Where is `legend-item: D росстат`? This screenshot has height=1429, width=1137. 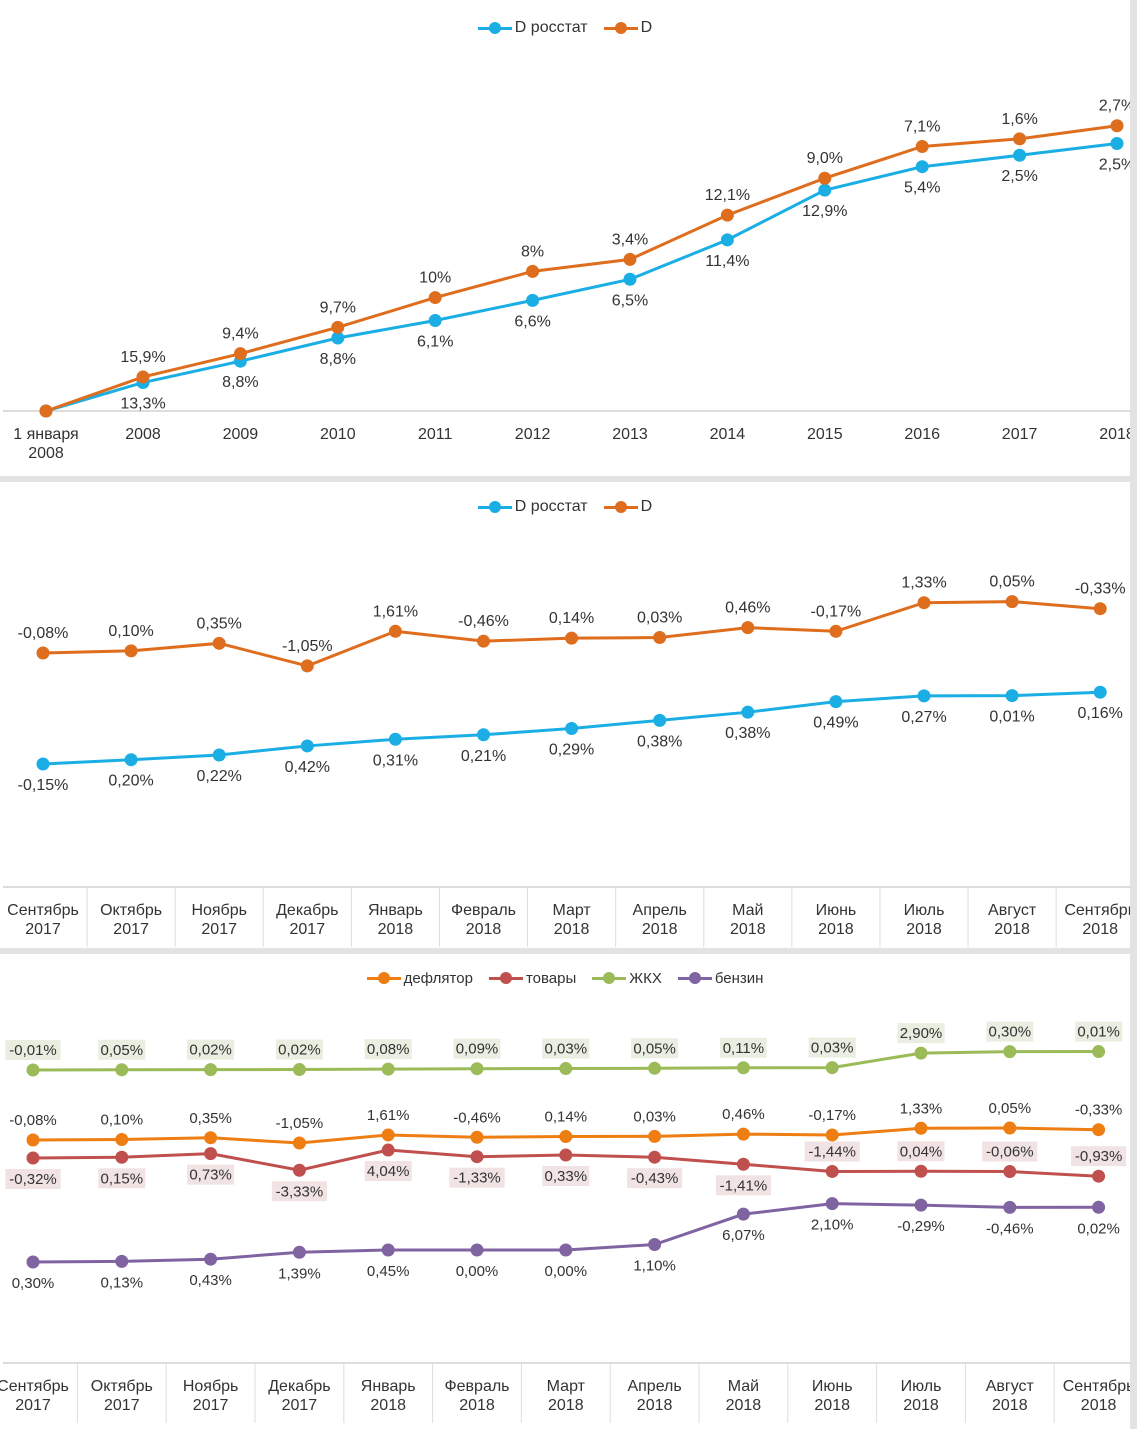 legend-item: D росстат is located at coordinates (532, 28).